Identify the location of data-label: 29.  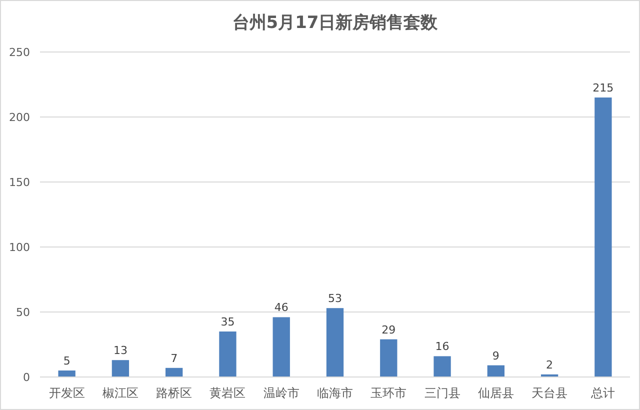
(389, 329).